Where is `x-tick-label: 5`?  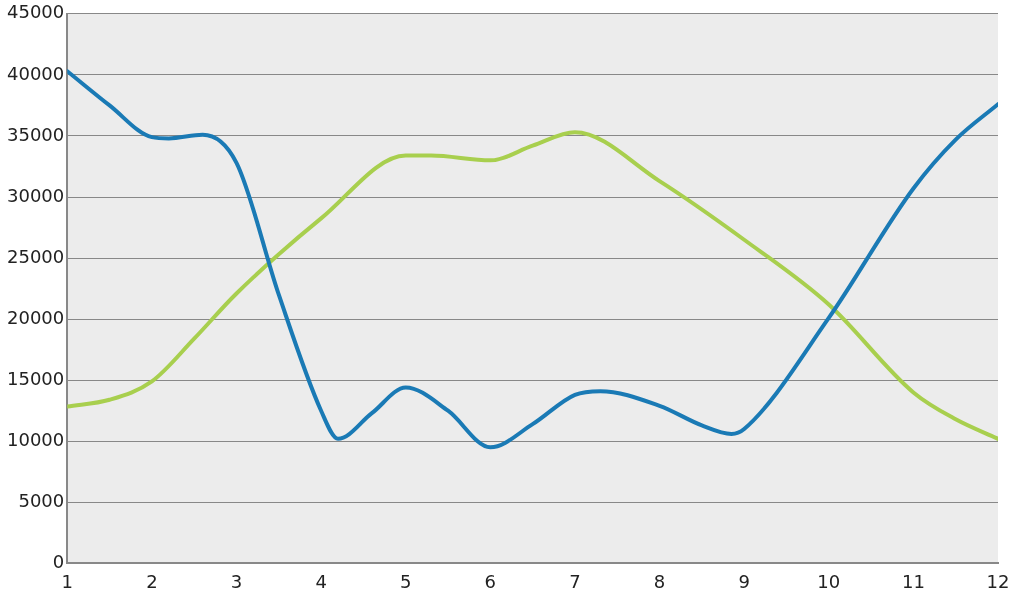 x-tick-label: 5 is located at coordinates (405, 581).